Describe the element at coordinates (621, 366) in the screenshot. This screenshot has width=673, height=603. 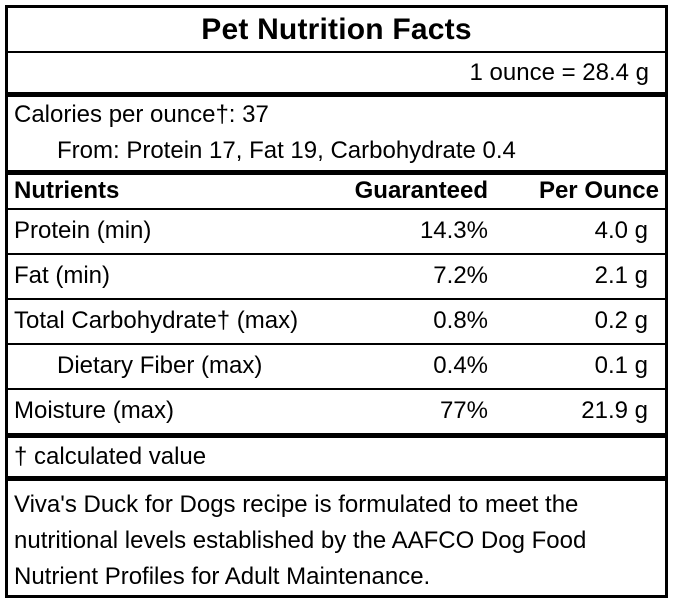
I see `per-ounce-value: 0.1 g` at that location.